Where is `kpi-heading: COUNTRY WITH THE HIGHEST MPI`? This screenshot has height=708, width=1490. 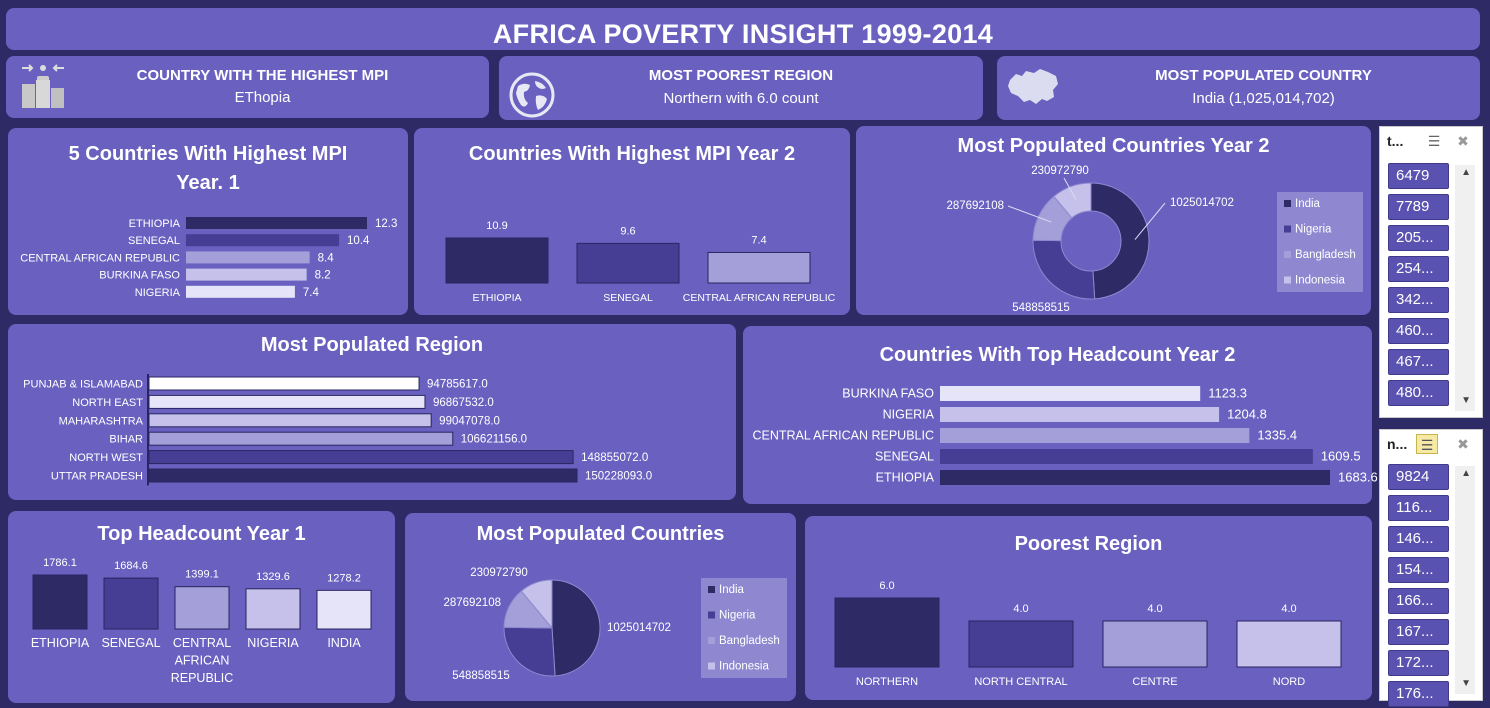
kpi-heading: COUNTRY WITH THE HIGHEST MPI is located at coordinates (262, 75).